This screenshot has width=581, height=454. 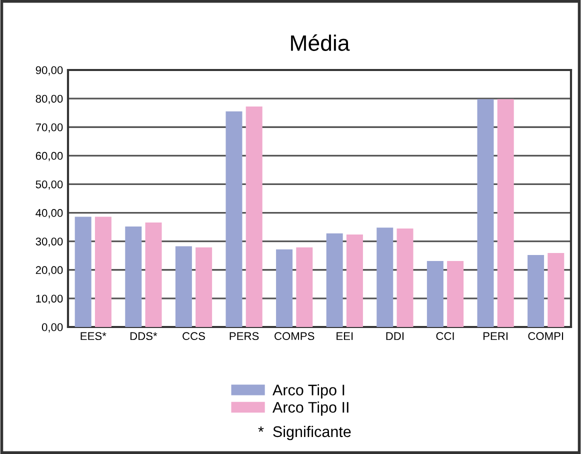 What do you see at coordinates (304, 433) in the screenshot?
I see `text: * Significante` at bounding box center [304, 433].